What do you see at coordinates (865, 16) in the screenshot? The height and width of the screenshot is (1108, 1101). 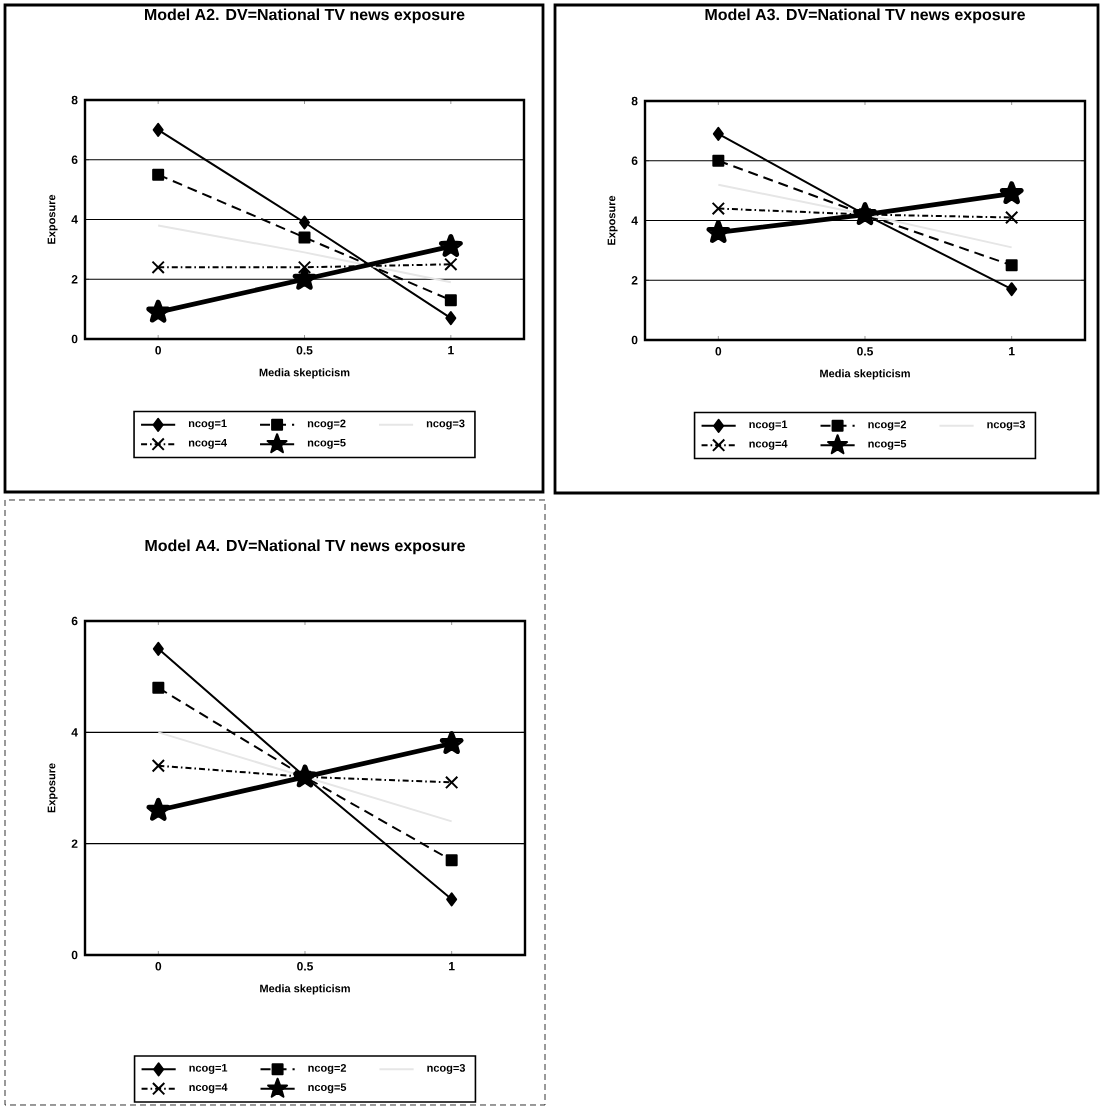 I see `chart-title: Model A3. DV=National TV news exposure` at bounding box center [865, 16].